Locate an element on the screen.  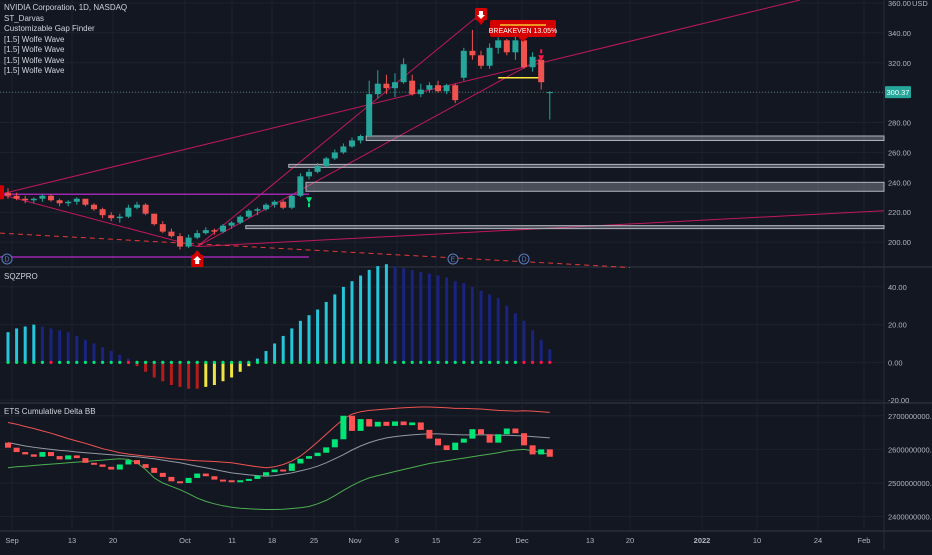
indicator-label: ST_Darvas is located at coordinates (24, 18).